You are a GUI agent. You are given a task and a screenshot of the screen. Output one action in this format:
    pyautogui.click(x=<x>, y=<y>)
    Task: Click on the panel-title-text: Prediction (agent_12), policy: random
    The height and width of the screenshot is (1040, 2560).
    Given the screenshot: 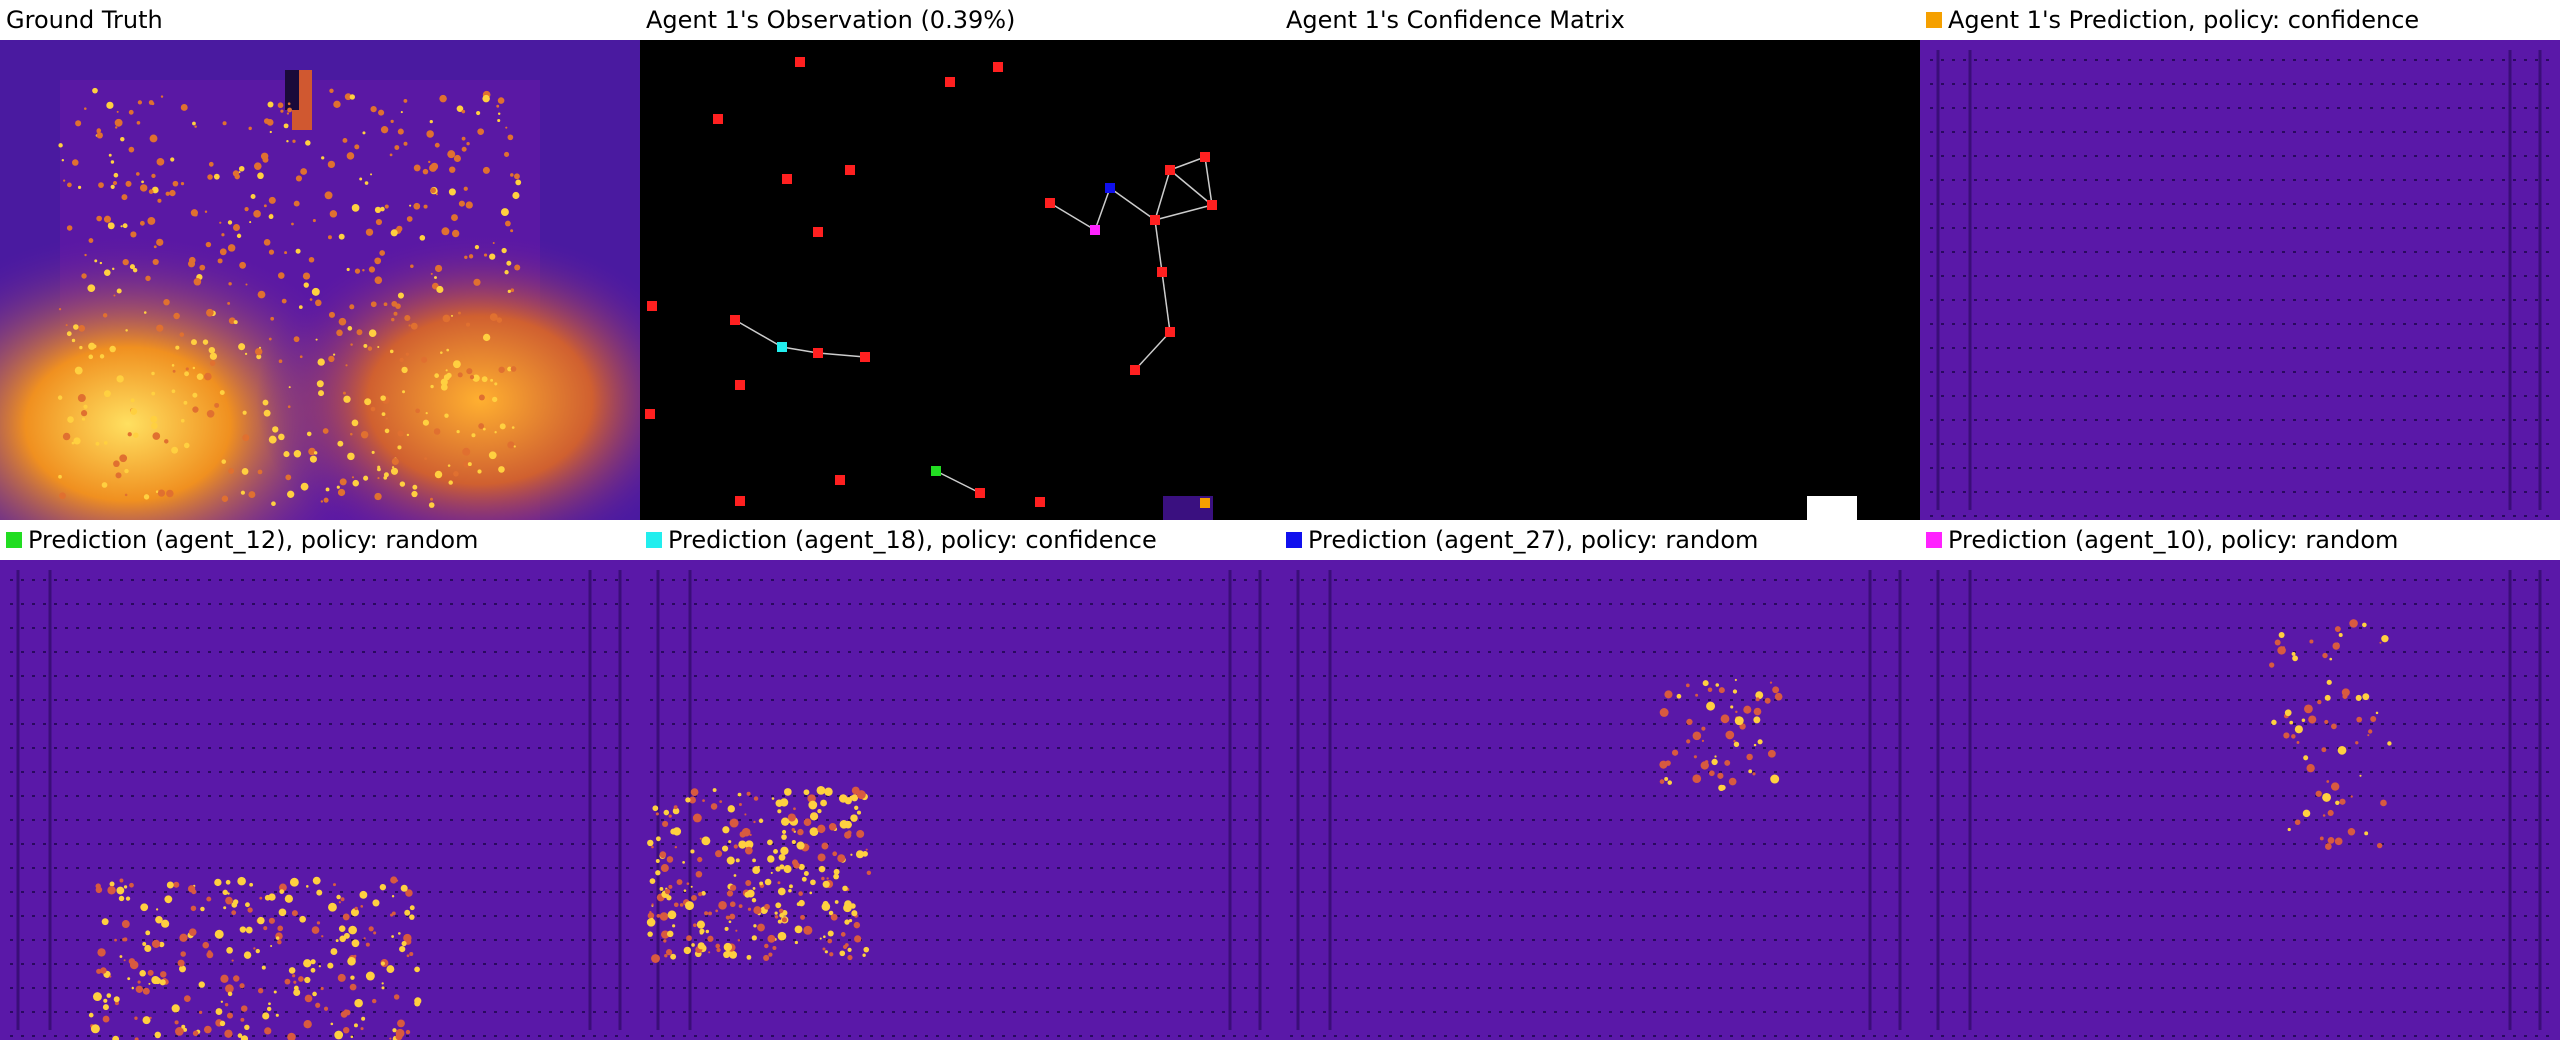 What is the action you would take?
    pyautogui.click(x=253, y=540)
    